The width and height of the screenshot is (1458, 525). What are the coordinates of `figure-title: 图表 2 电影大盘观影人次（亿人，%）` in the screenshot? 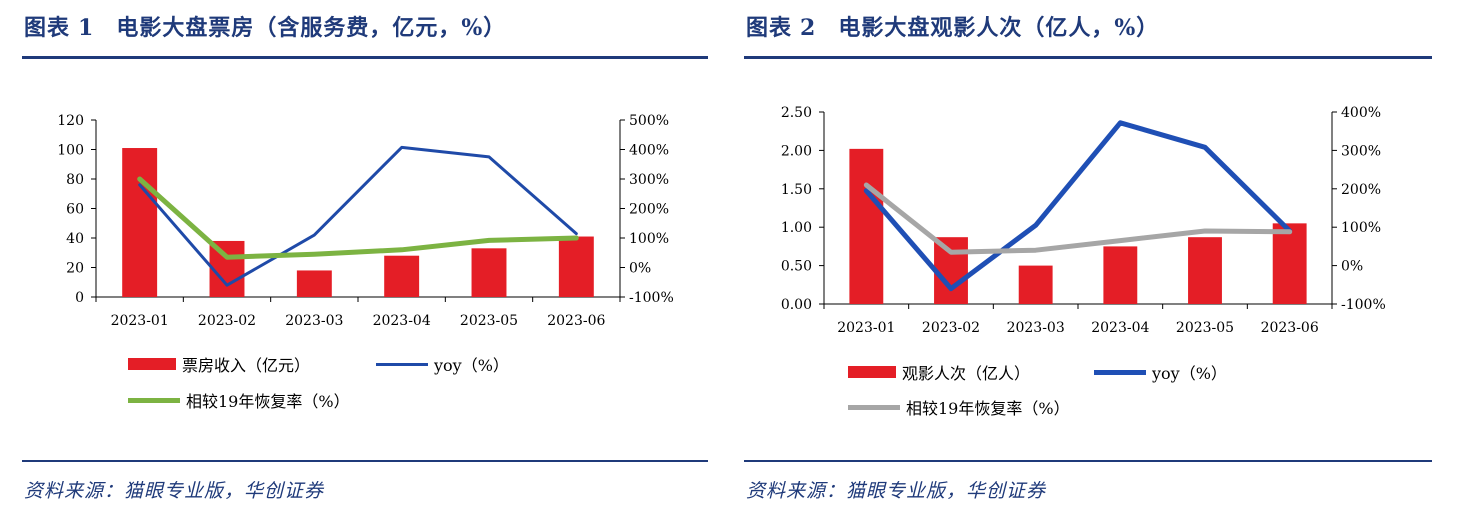 It's located at (952, 26).